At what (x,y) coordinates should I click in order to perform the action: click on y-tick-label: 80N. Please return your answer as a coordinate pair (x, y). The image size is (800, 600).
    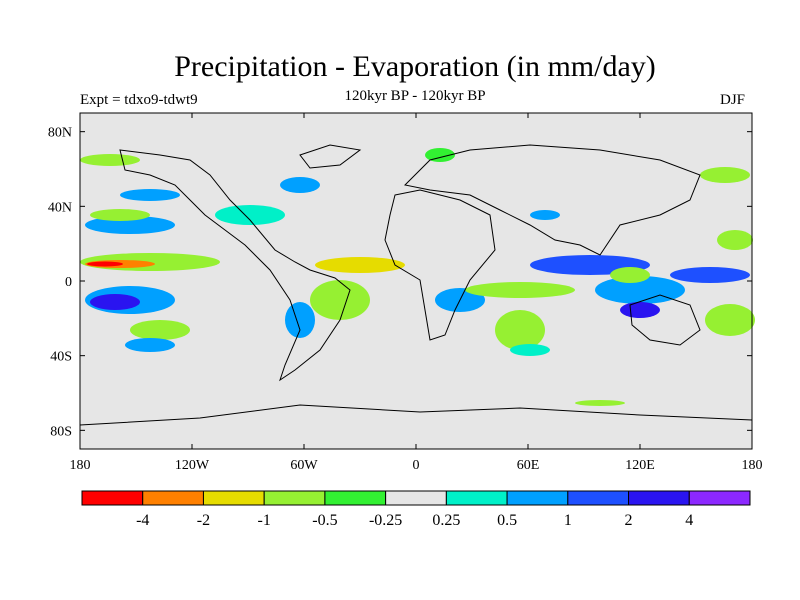
    Looking at the image, I should click on (60, 133).